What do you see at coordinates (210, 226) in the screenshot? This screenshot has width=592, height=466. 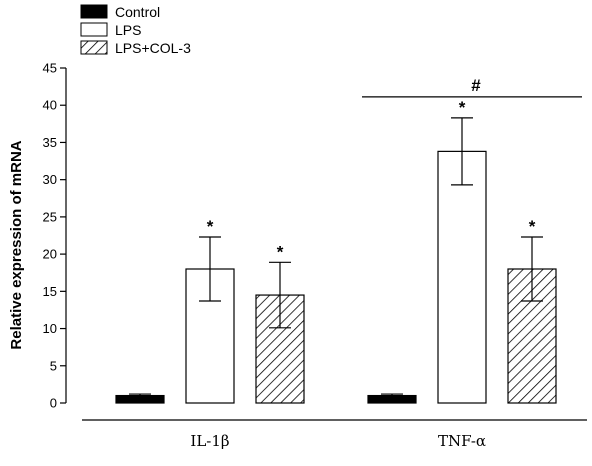 I see `significance-marker-0-1: *` at bounding box center [210, 226].